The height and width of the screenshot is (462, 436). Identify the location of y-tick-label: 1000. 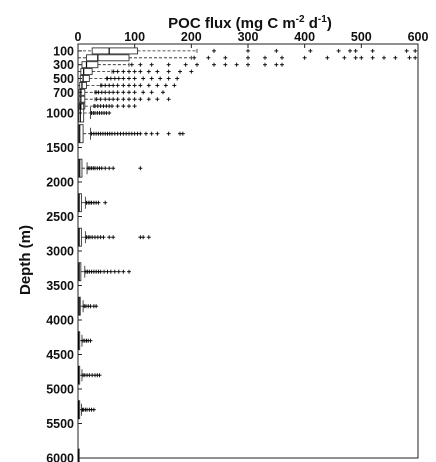
(60, 114).